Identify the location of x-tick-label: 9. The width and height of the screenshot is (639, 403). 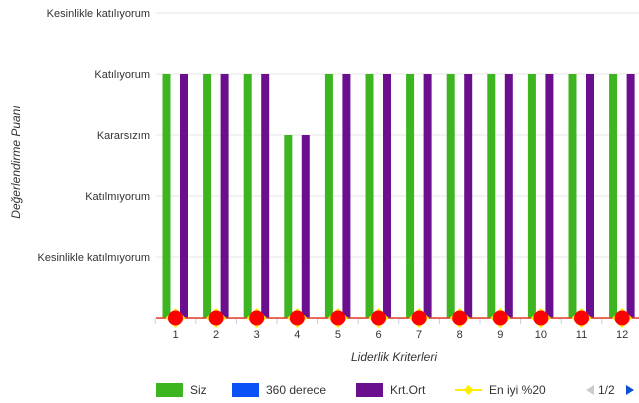
(500, 335).